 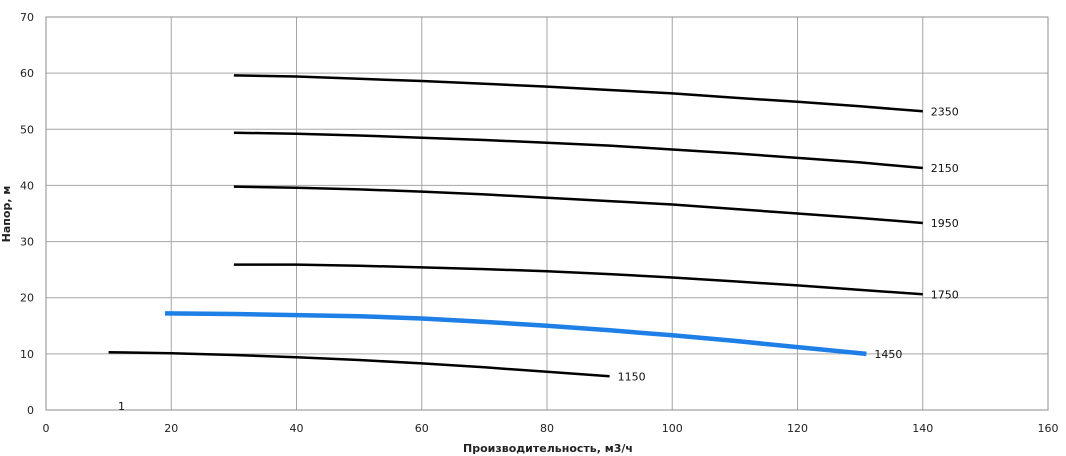 What do you see at coordinates (578, 205) in the screenshot?
I see `series-line-1950` at bounding box center [578, 205].